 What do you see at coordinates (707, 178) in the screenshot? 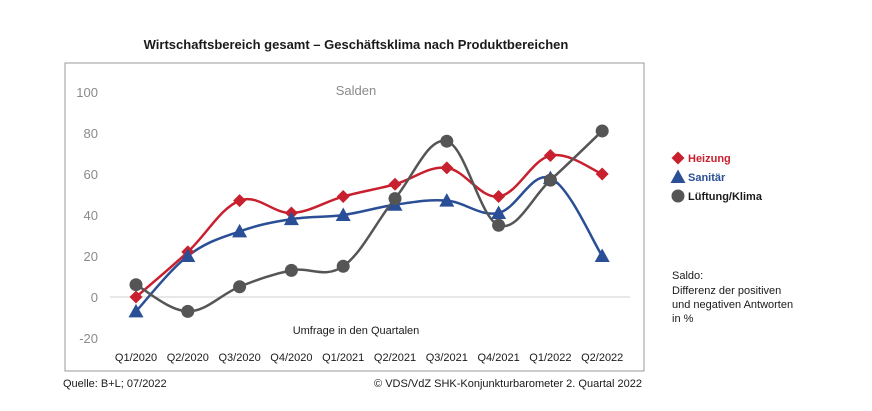
I see `legend-label-sanit-r: Sanitär` at bounding box center [707, 178].